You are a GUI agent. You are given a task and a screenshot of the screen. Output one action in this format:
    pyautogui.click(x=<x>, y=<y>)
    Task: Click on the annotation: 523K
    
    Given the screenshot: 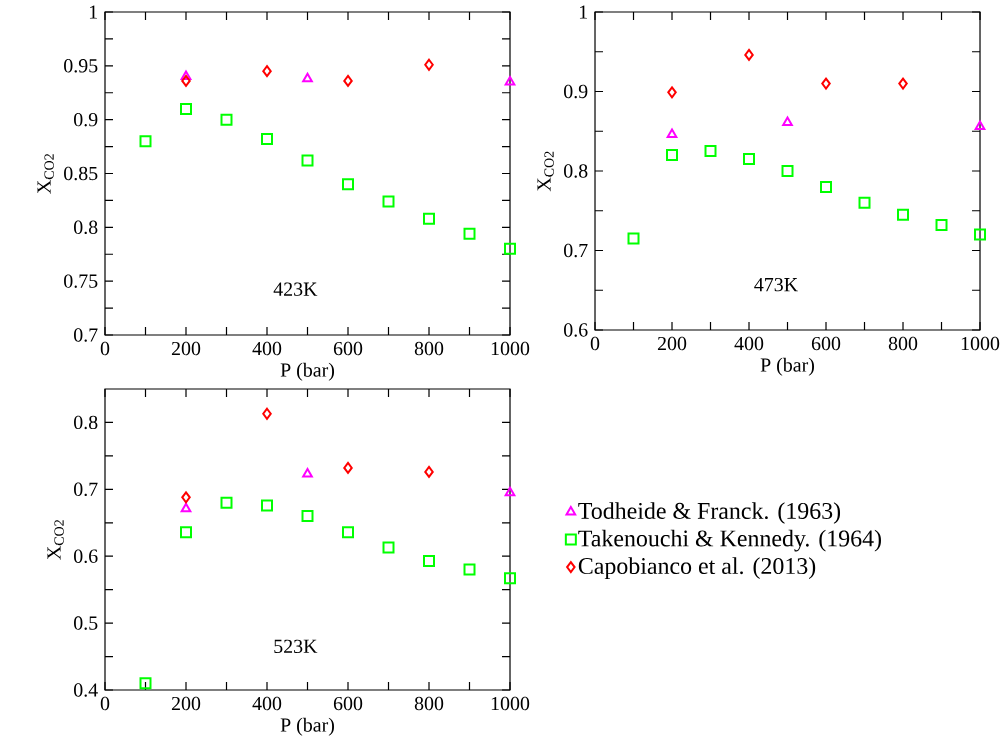 What is the action you would take?
    pyautogui.click(x=296, y=646)
    